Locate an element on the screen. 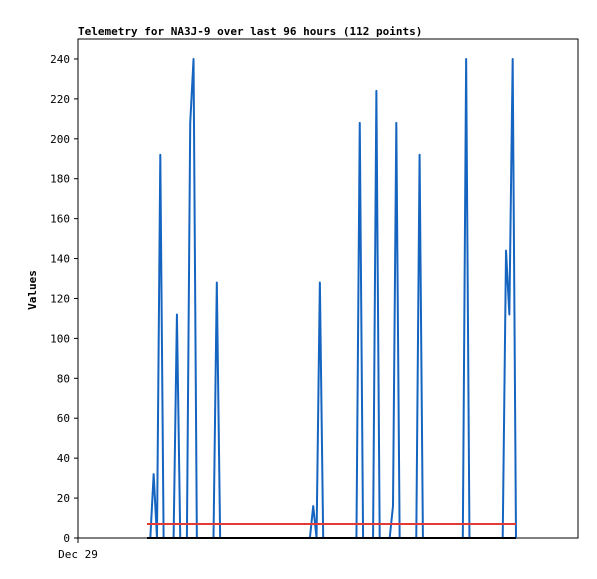 The height and width of the screenshot is (579, 597). y-axis-label: Values is located at coordinates (32, 290).